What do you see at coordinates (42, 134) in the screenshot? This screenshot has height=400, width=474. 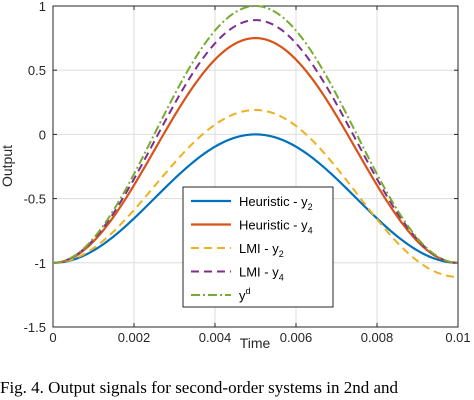 I see `y-tick-label: 0` at bounding box center [42, 134].